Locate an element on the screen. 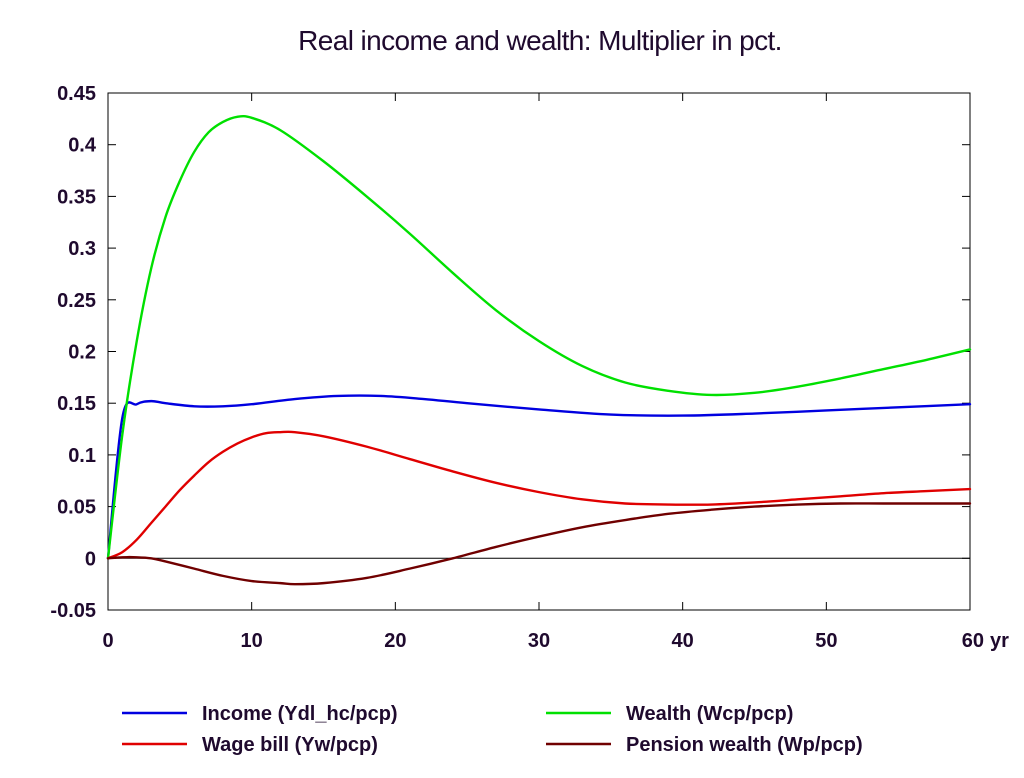 The width and height of the screenshot is (1024, 778). legend-item-wage-bill: Wage bill (Yw/pcp) is located at coordinates (250, 745).